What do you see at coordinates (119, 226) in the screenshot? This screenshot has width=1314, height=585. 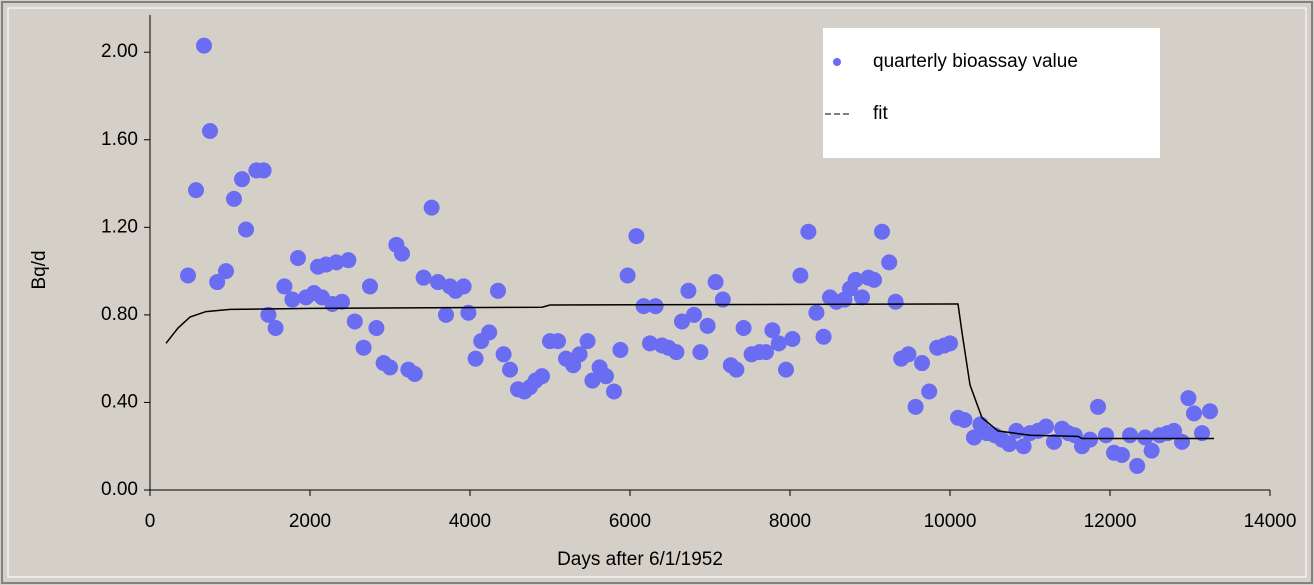 I see `y-tick-label: 1.20` at bounding box center [119, 226].